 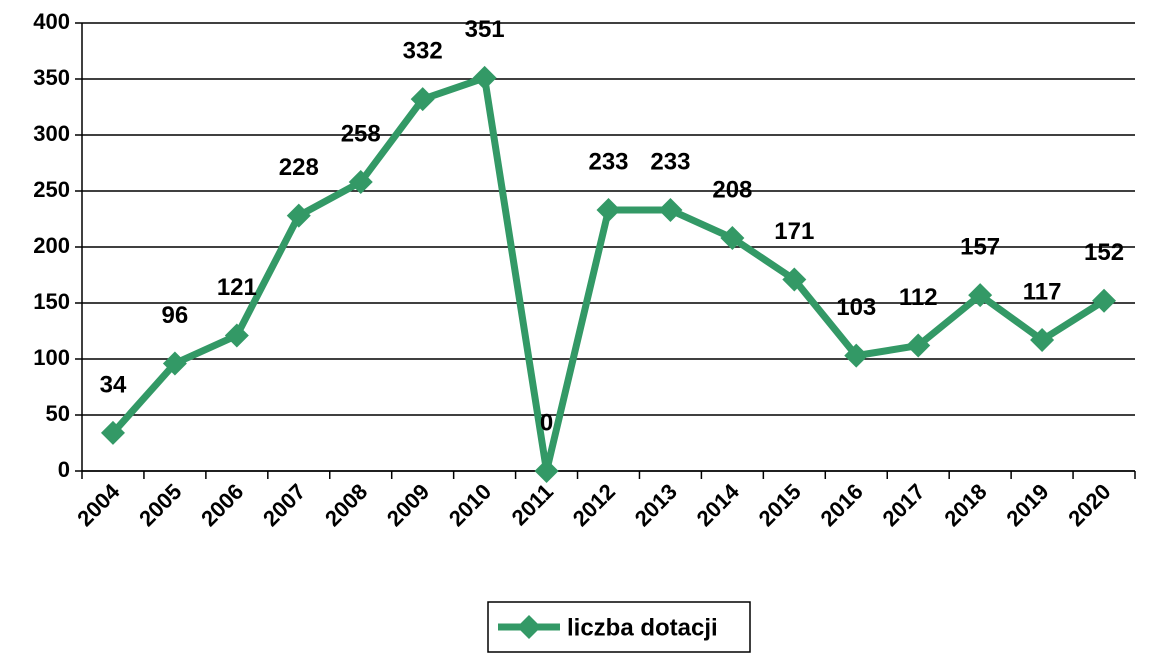 What do you see at coordinates (346, 505) in the screenshot?
I see `x-tick-label: 2008` at bounding box center [346, 505].